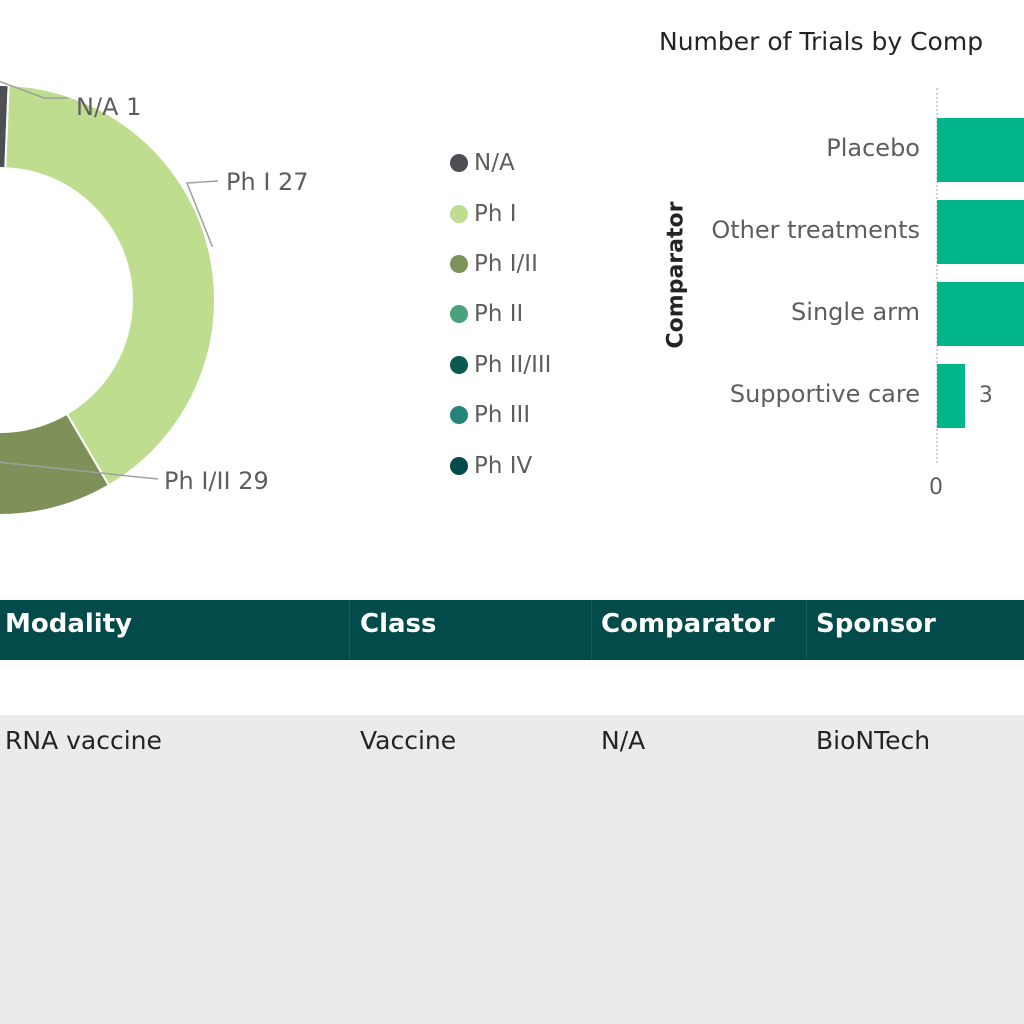 This screenshot has height=1024, width=1024. I want to click on phase-donut-chart: N/A 1 Ph I 27 Ph I/II 29, so click(154, 298).